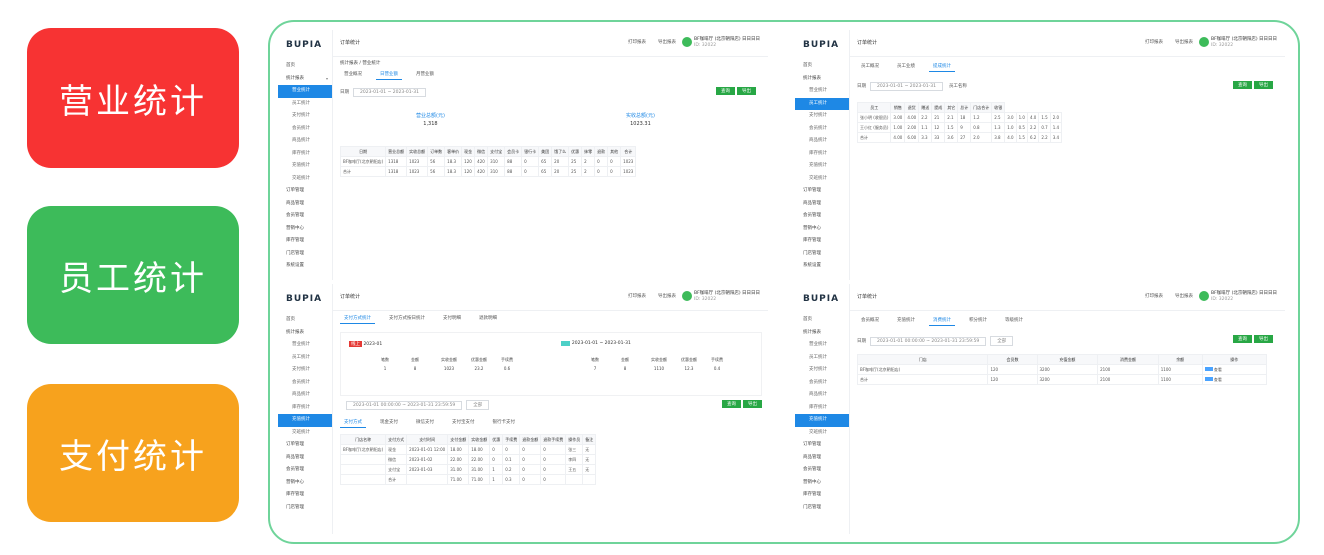 Image resolution: width=1324 pixels, height=555 pixels. What do you see at coordinates (425, 74) in the screenshot?
I see `tab-monthly: 月营业额` at bounding box center [425, 74].